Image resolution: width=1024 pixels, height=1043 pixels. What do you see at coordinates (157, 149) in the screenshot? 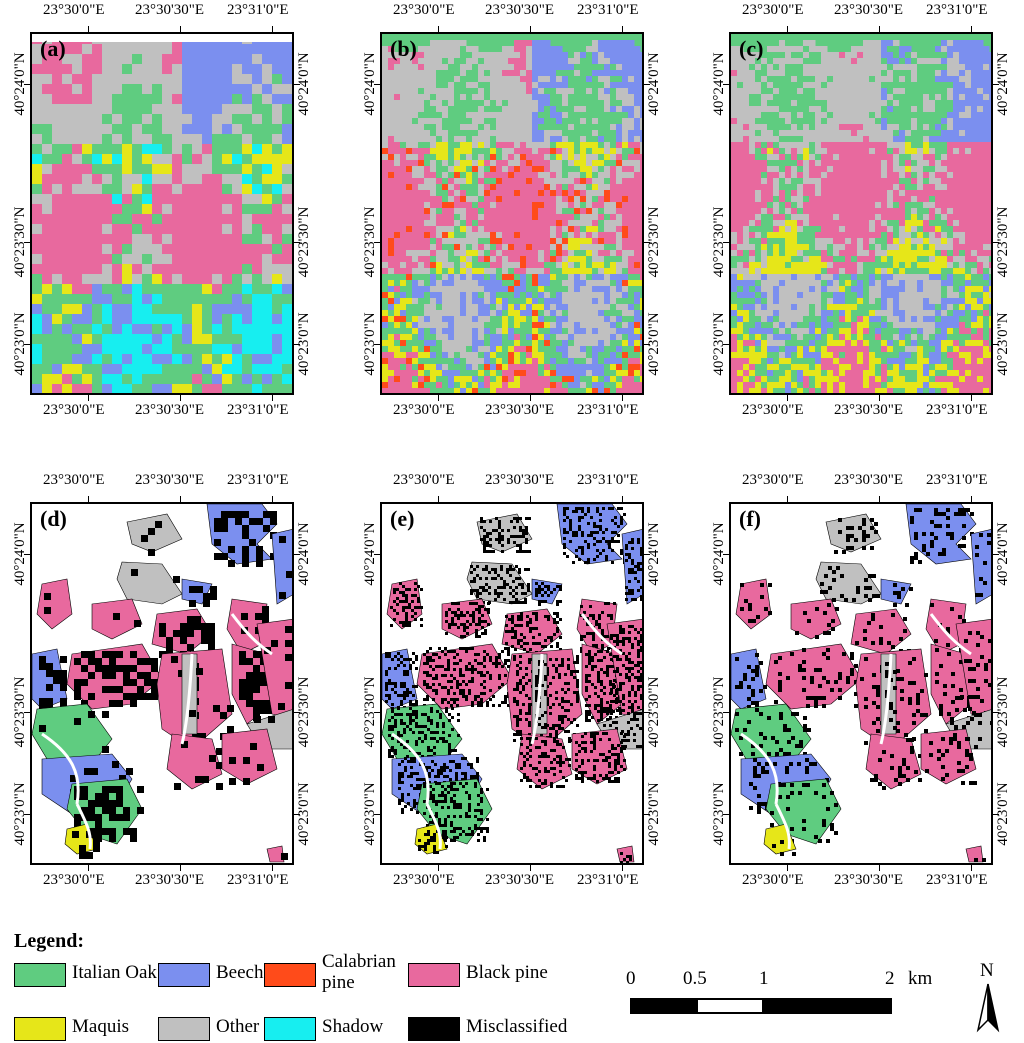
I see `raster-cell-shadow` at bounding box center [157, 149].